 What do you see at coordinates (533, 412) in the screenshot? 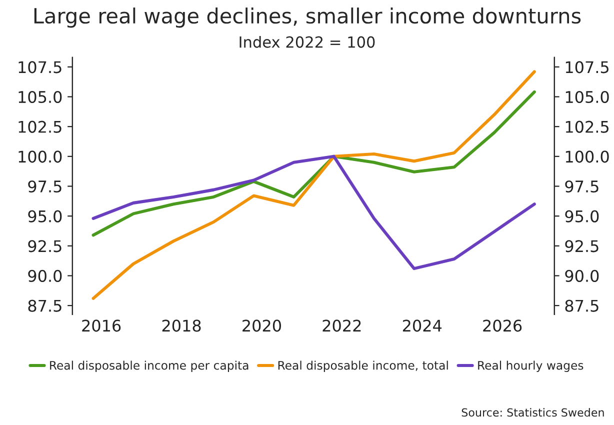
I see `source-note: Source: Statistics Sweden` at bounding box center [533, 412].